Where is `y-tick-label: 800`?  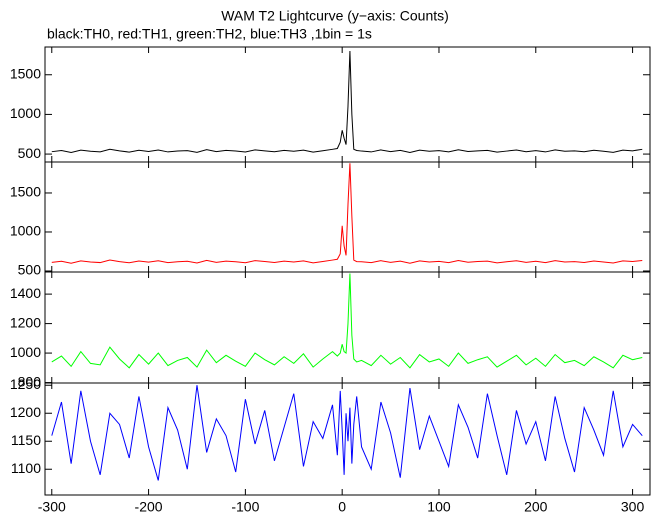
y-tick-label: 800 is located at coordinates (30, 381).